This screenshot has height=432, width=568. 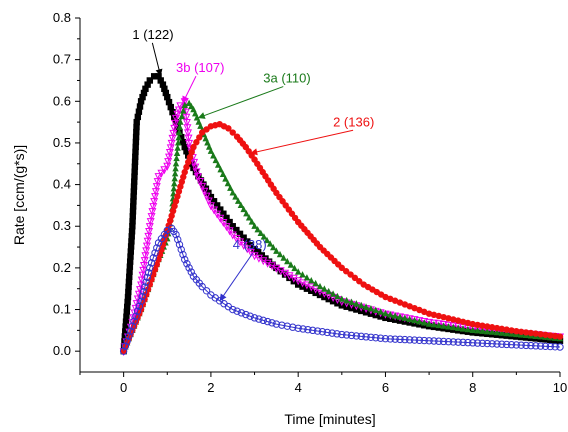 What do you see at coordinates (210, 387) in the screenshot?
I see `x-tick-label: 2` at bounding box center [210, 387].